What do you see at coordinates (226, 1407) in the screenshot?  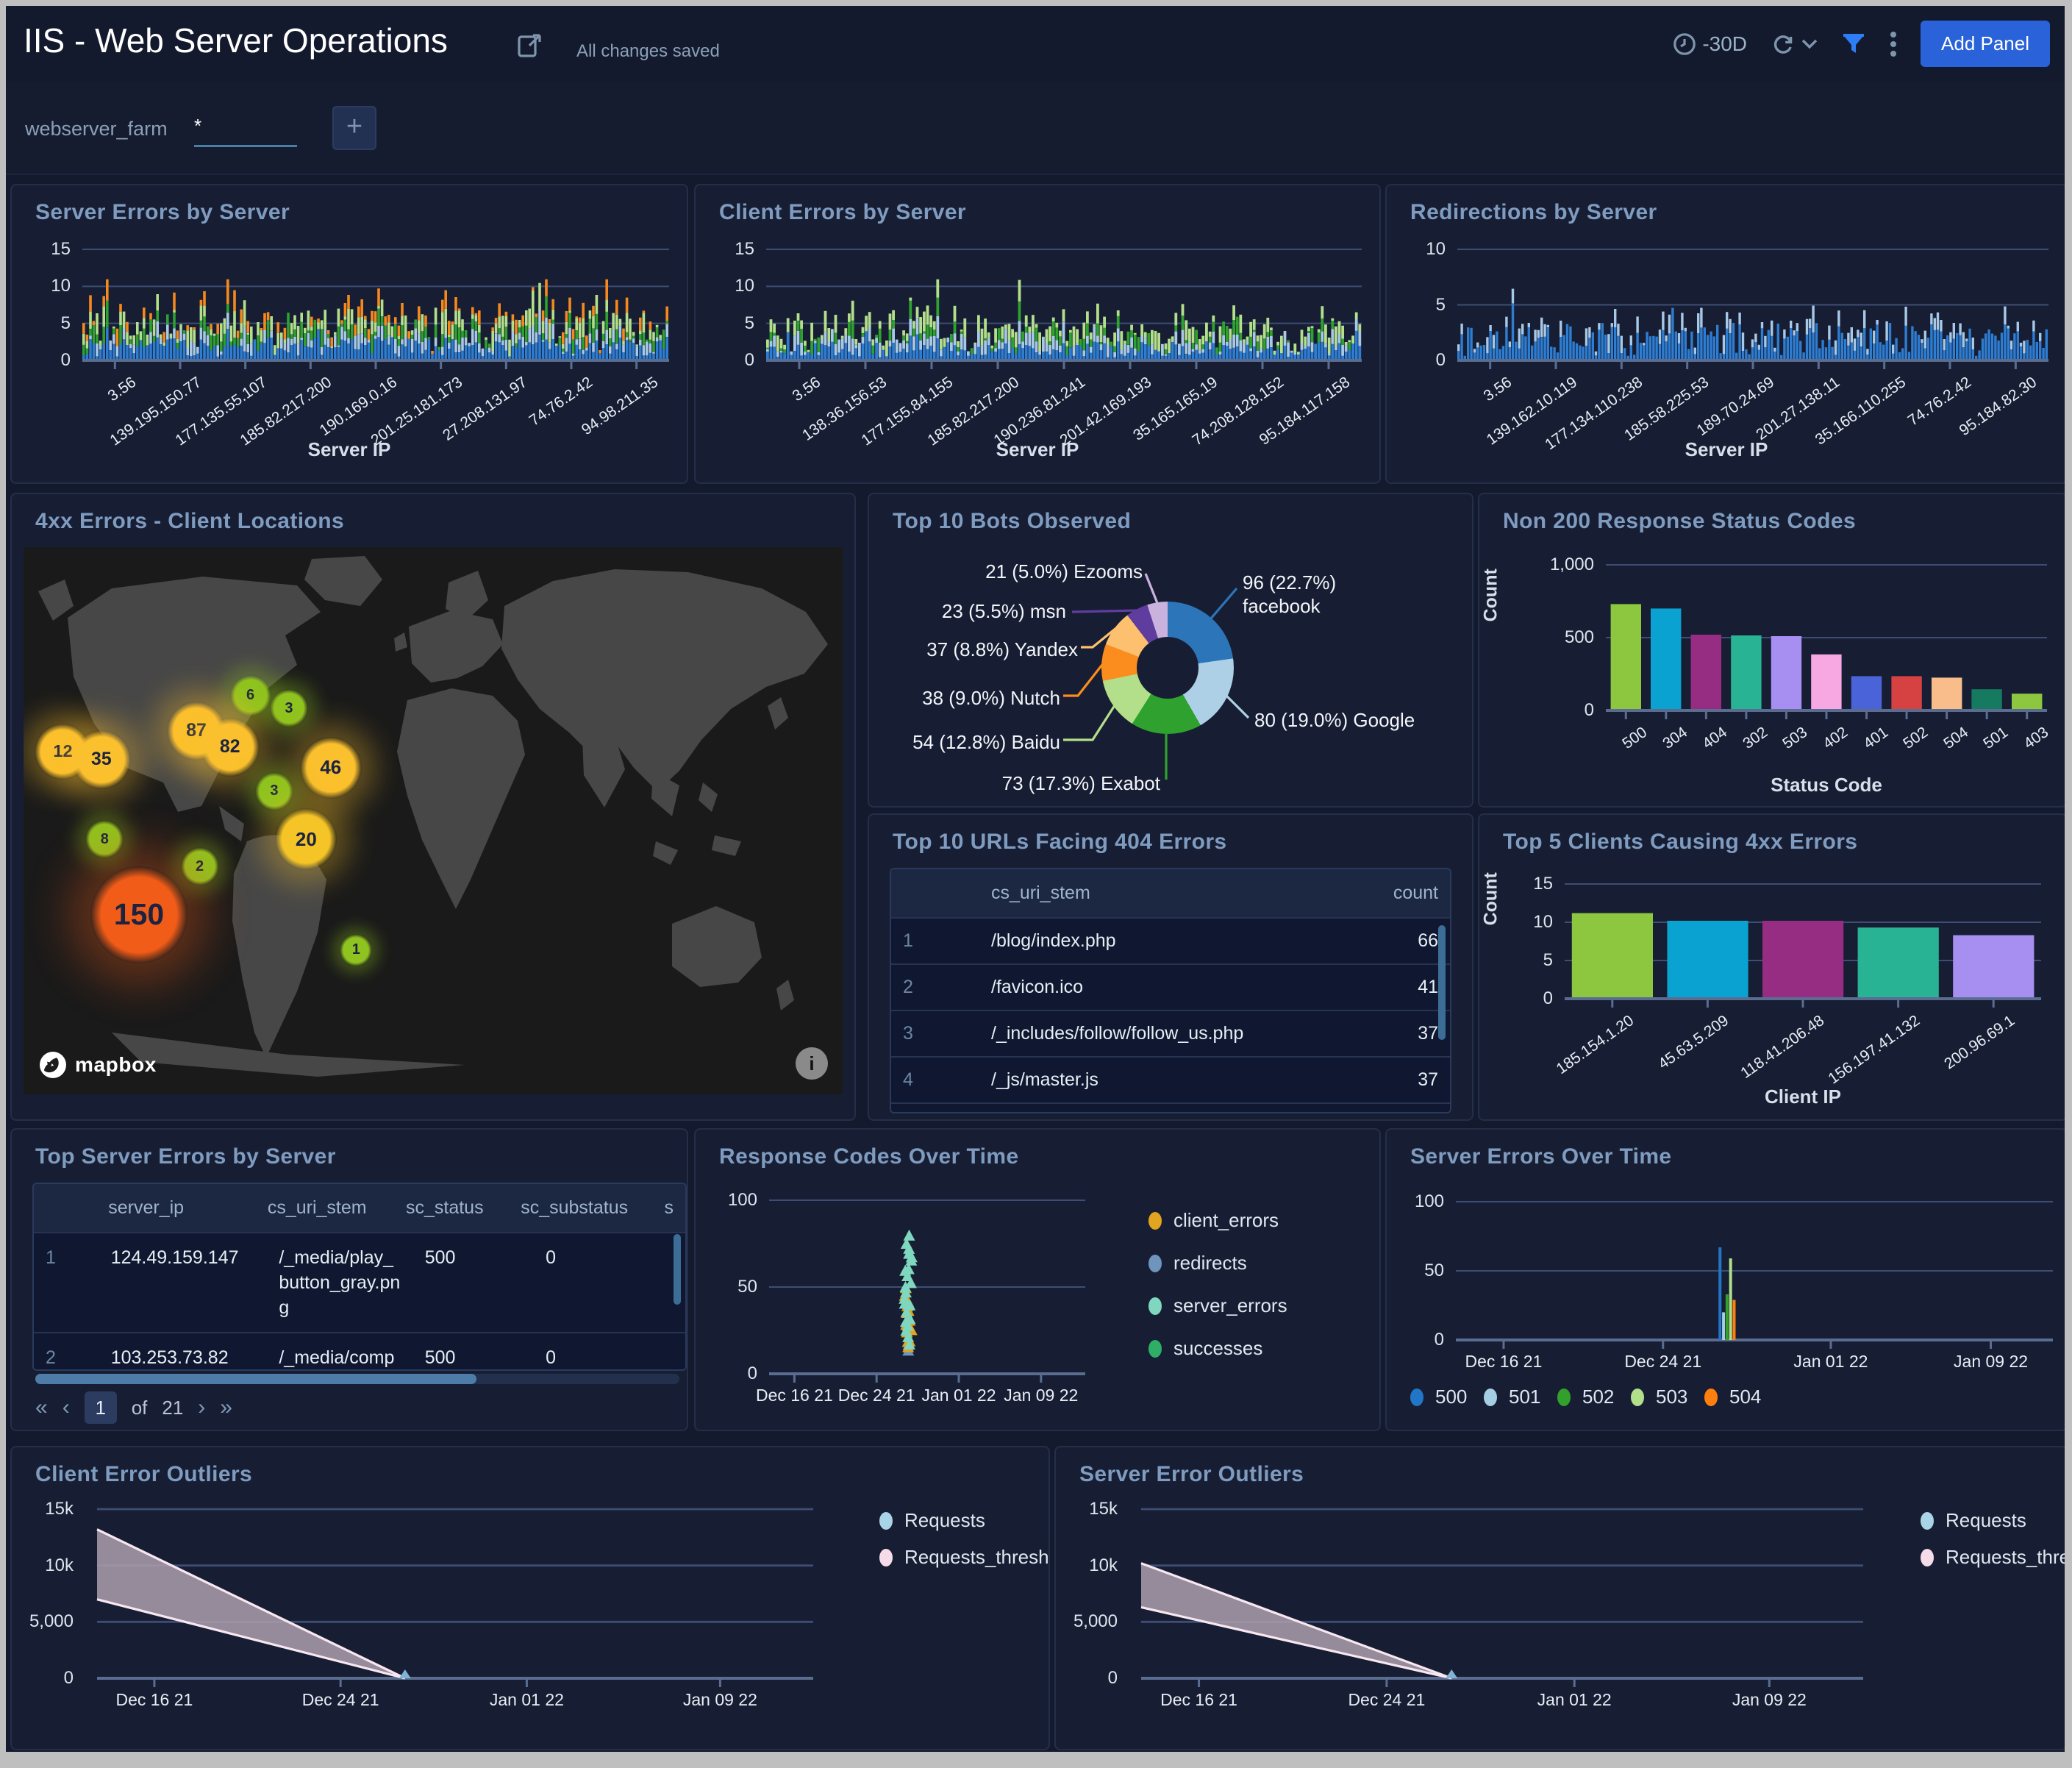 I see `page-last-button: »` at bounding box center [226, 1407].